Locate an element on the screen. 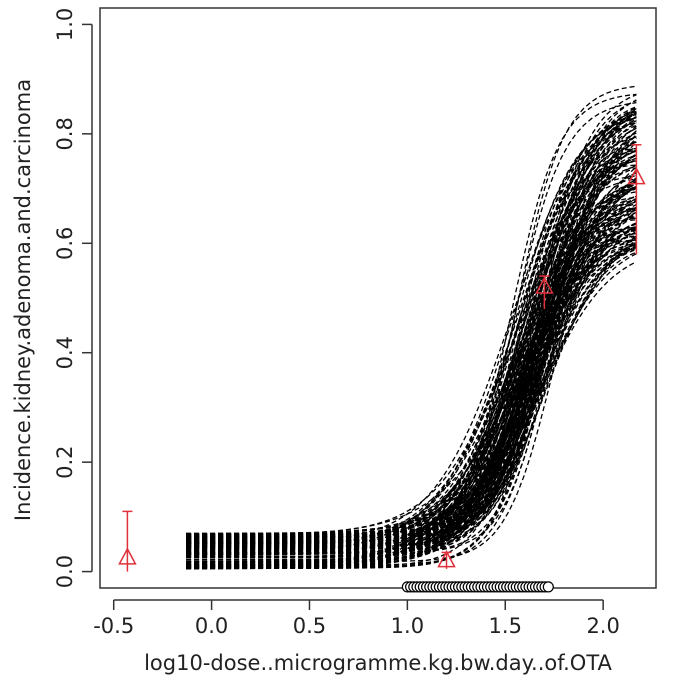 Image resolution: width=680 pixels, height=682 pixels. y-tick-label: 0.6 is located at coordinates (65, 243).